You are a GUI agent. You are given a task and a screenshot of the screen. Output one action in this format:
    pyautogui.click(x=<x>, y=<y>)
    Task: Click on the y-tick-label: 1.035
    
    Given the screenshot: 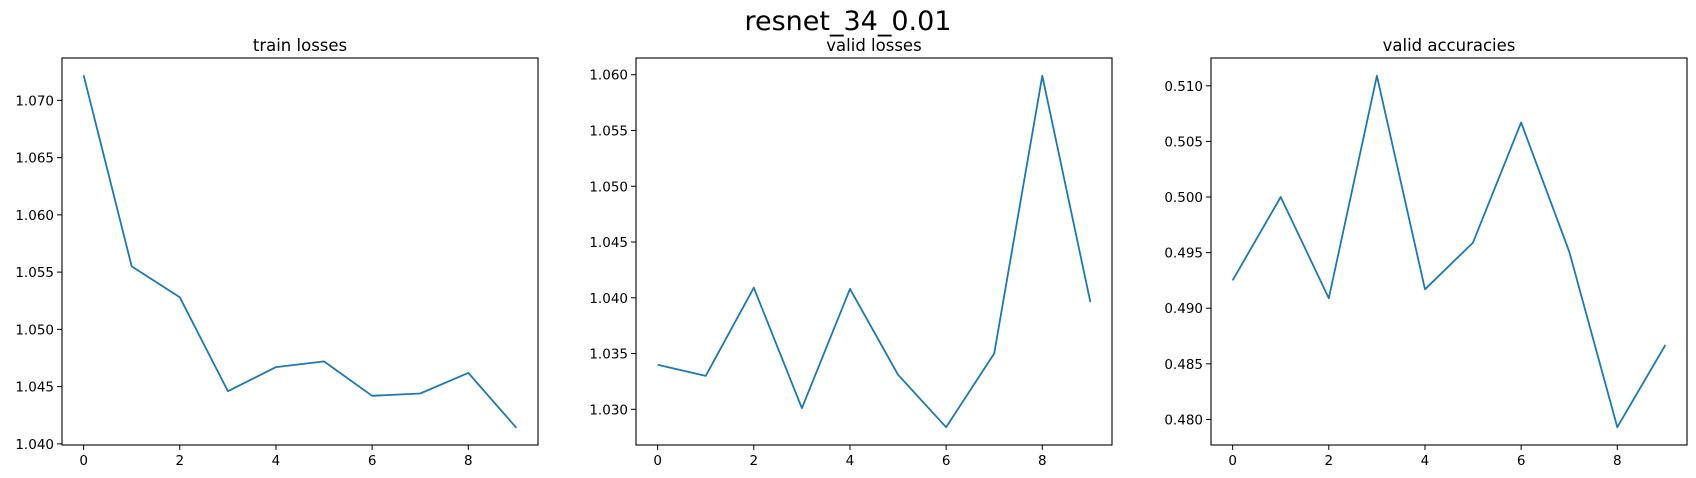 What is the action you would take?
    pyautogui.click(x=608, y=355)
    